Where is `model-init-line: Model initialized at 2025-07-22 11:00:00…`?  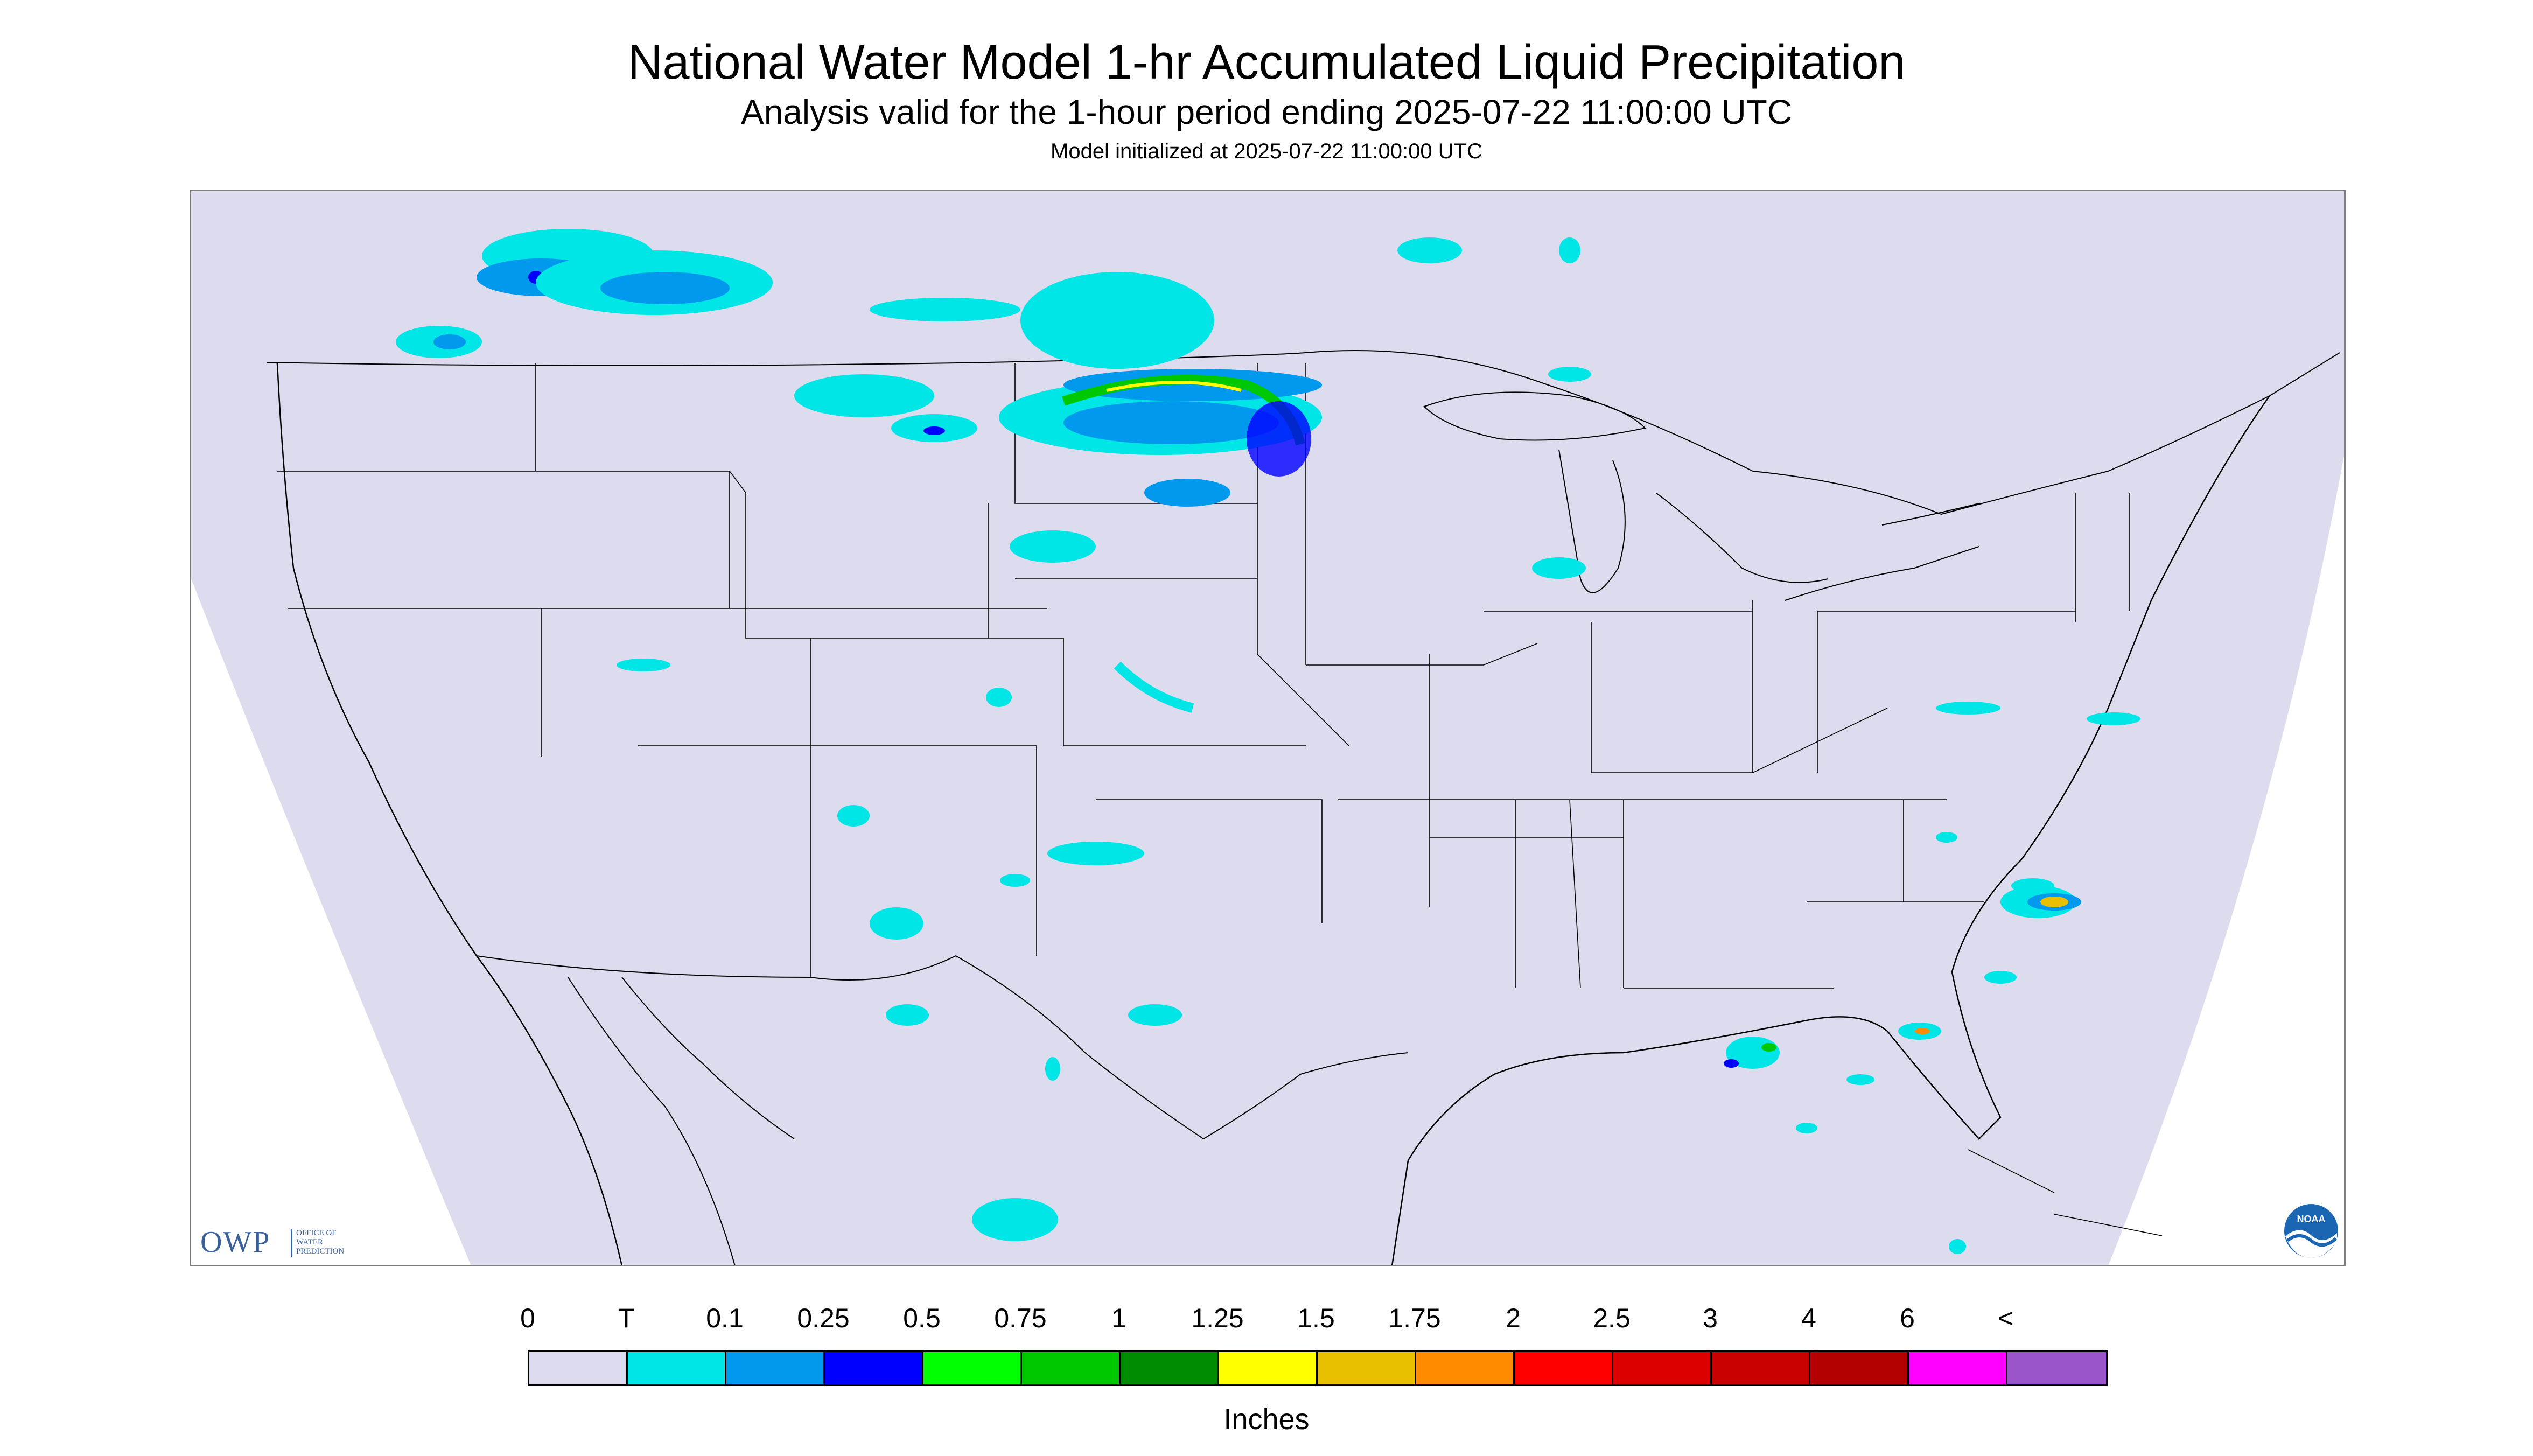 model-init-line: Model initialized at 2025-07-22 11:00:00… is located at coordinates (1266, 151).